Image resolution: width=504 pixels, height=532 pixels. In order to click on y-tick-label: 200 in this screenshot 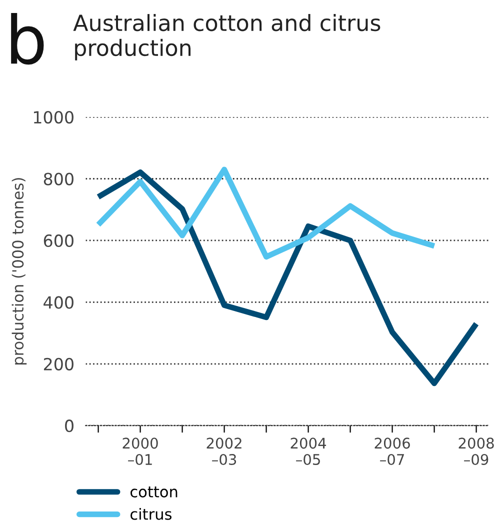, I will do `click(59, 364)`.